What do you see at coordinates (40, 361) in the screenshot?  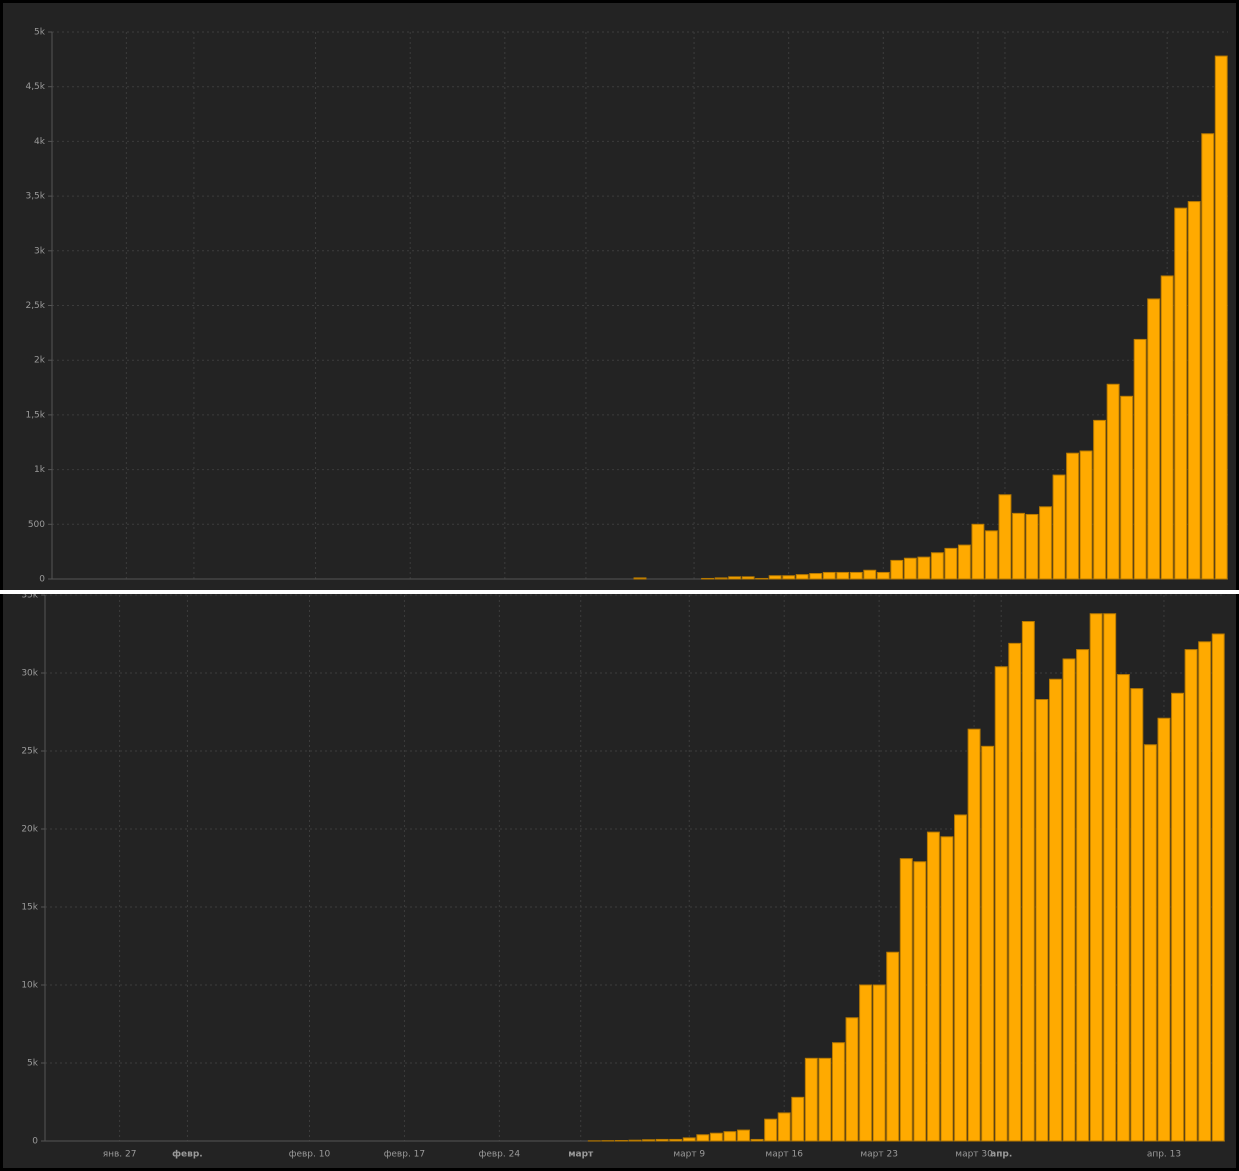 I see `y-tick-label: 2k` at bounding box center [40, 361].